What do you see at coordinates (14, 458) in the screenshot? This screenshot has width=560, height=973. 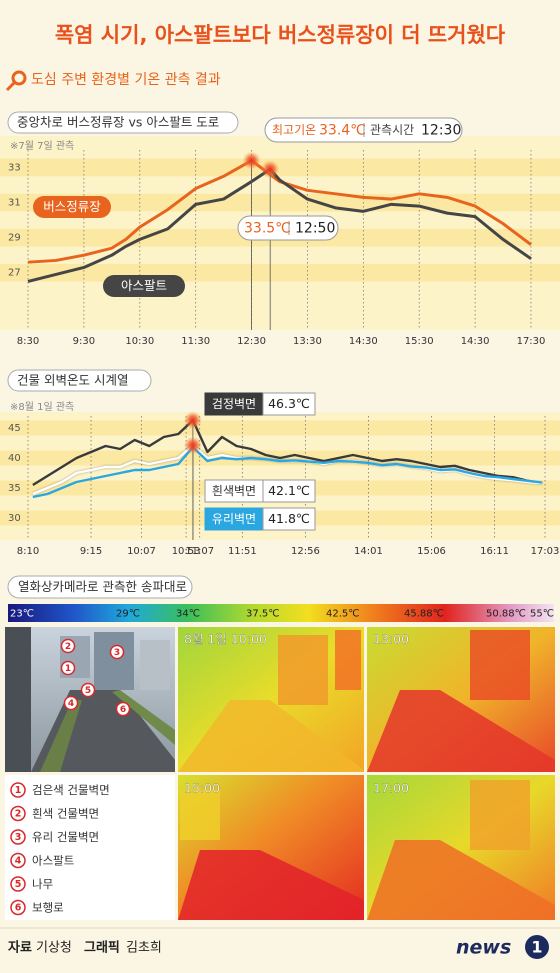 I see `y-tick-label: 40` at bounding box center [14, 458].